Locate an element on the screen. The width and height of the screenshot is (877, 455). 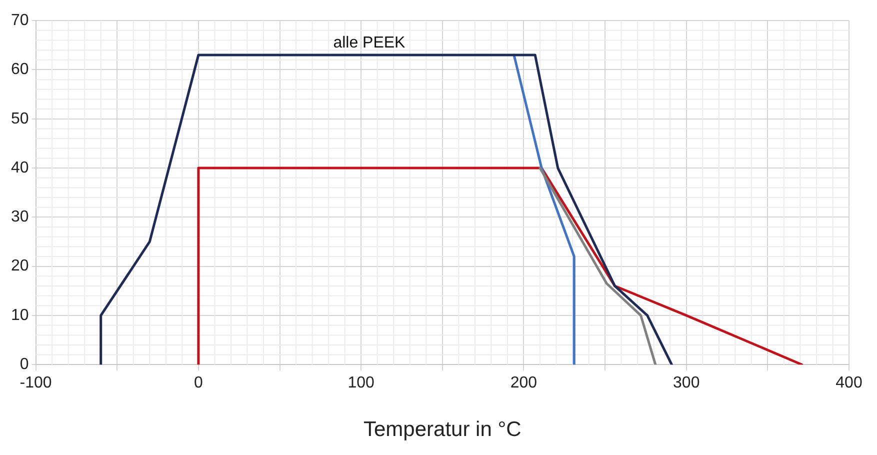
x-tick-label: 200 is located at coordinates (524, 383).